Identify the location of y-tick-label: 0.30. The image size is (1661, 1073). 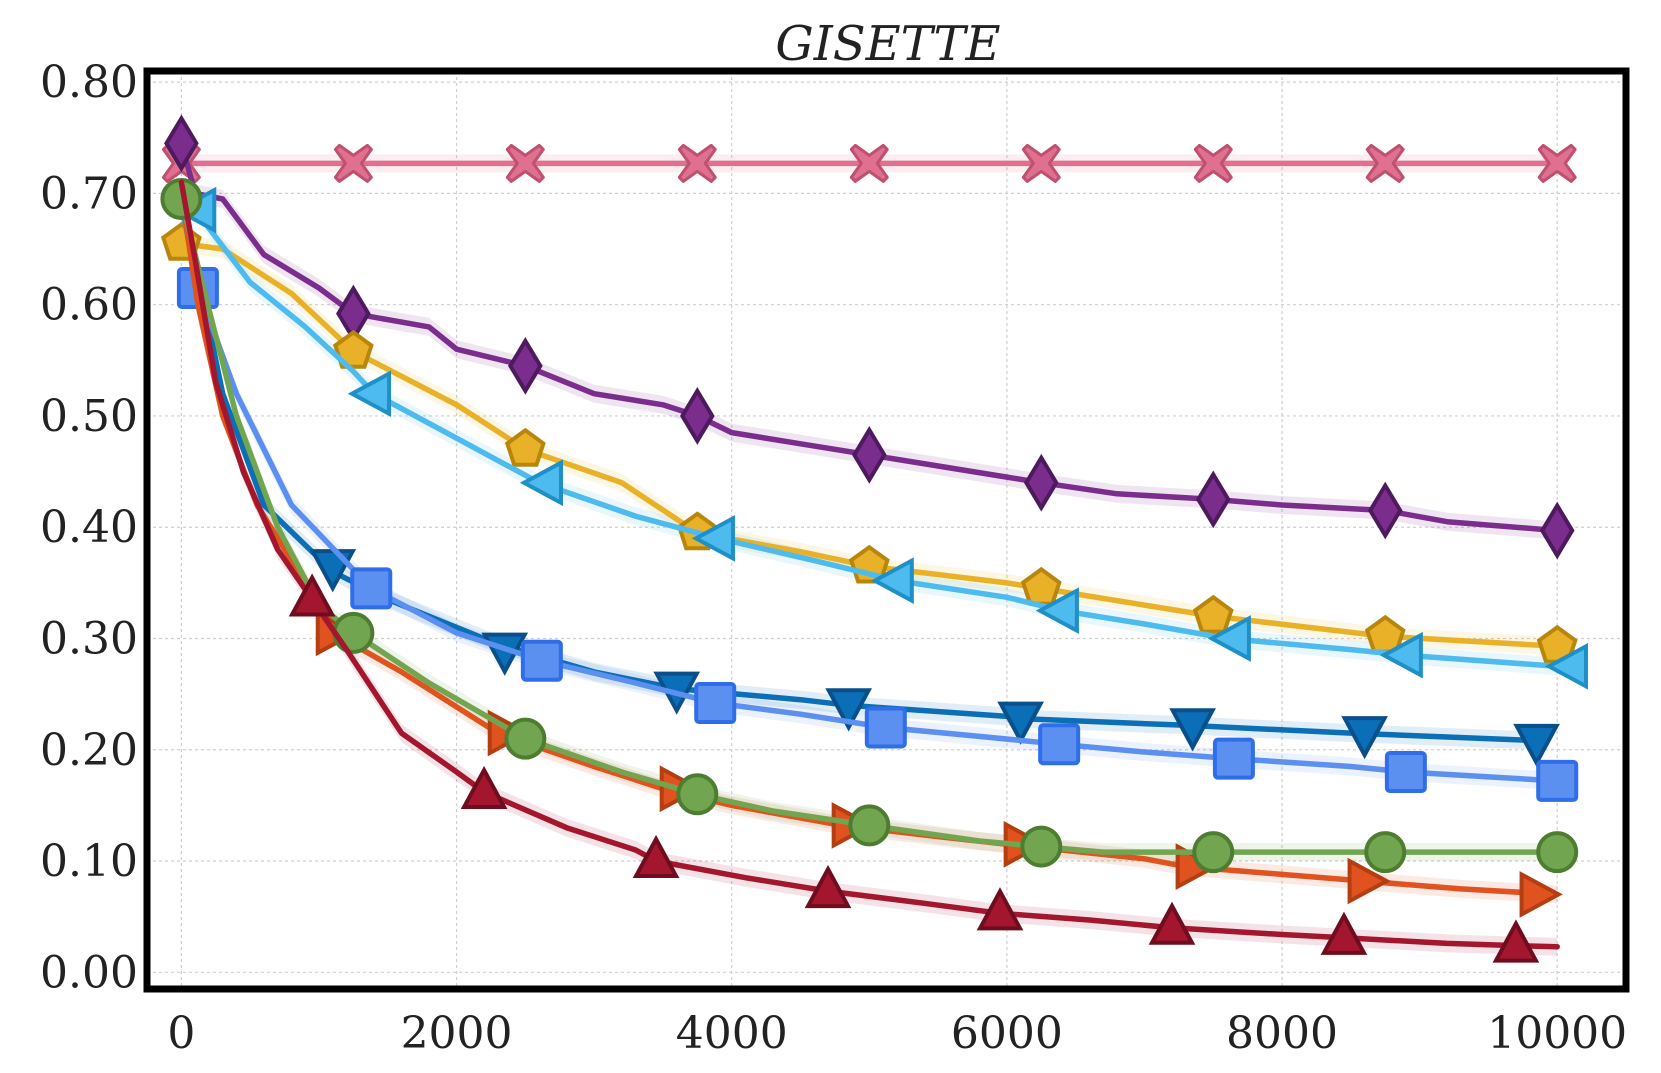
(89, 638).